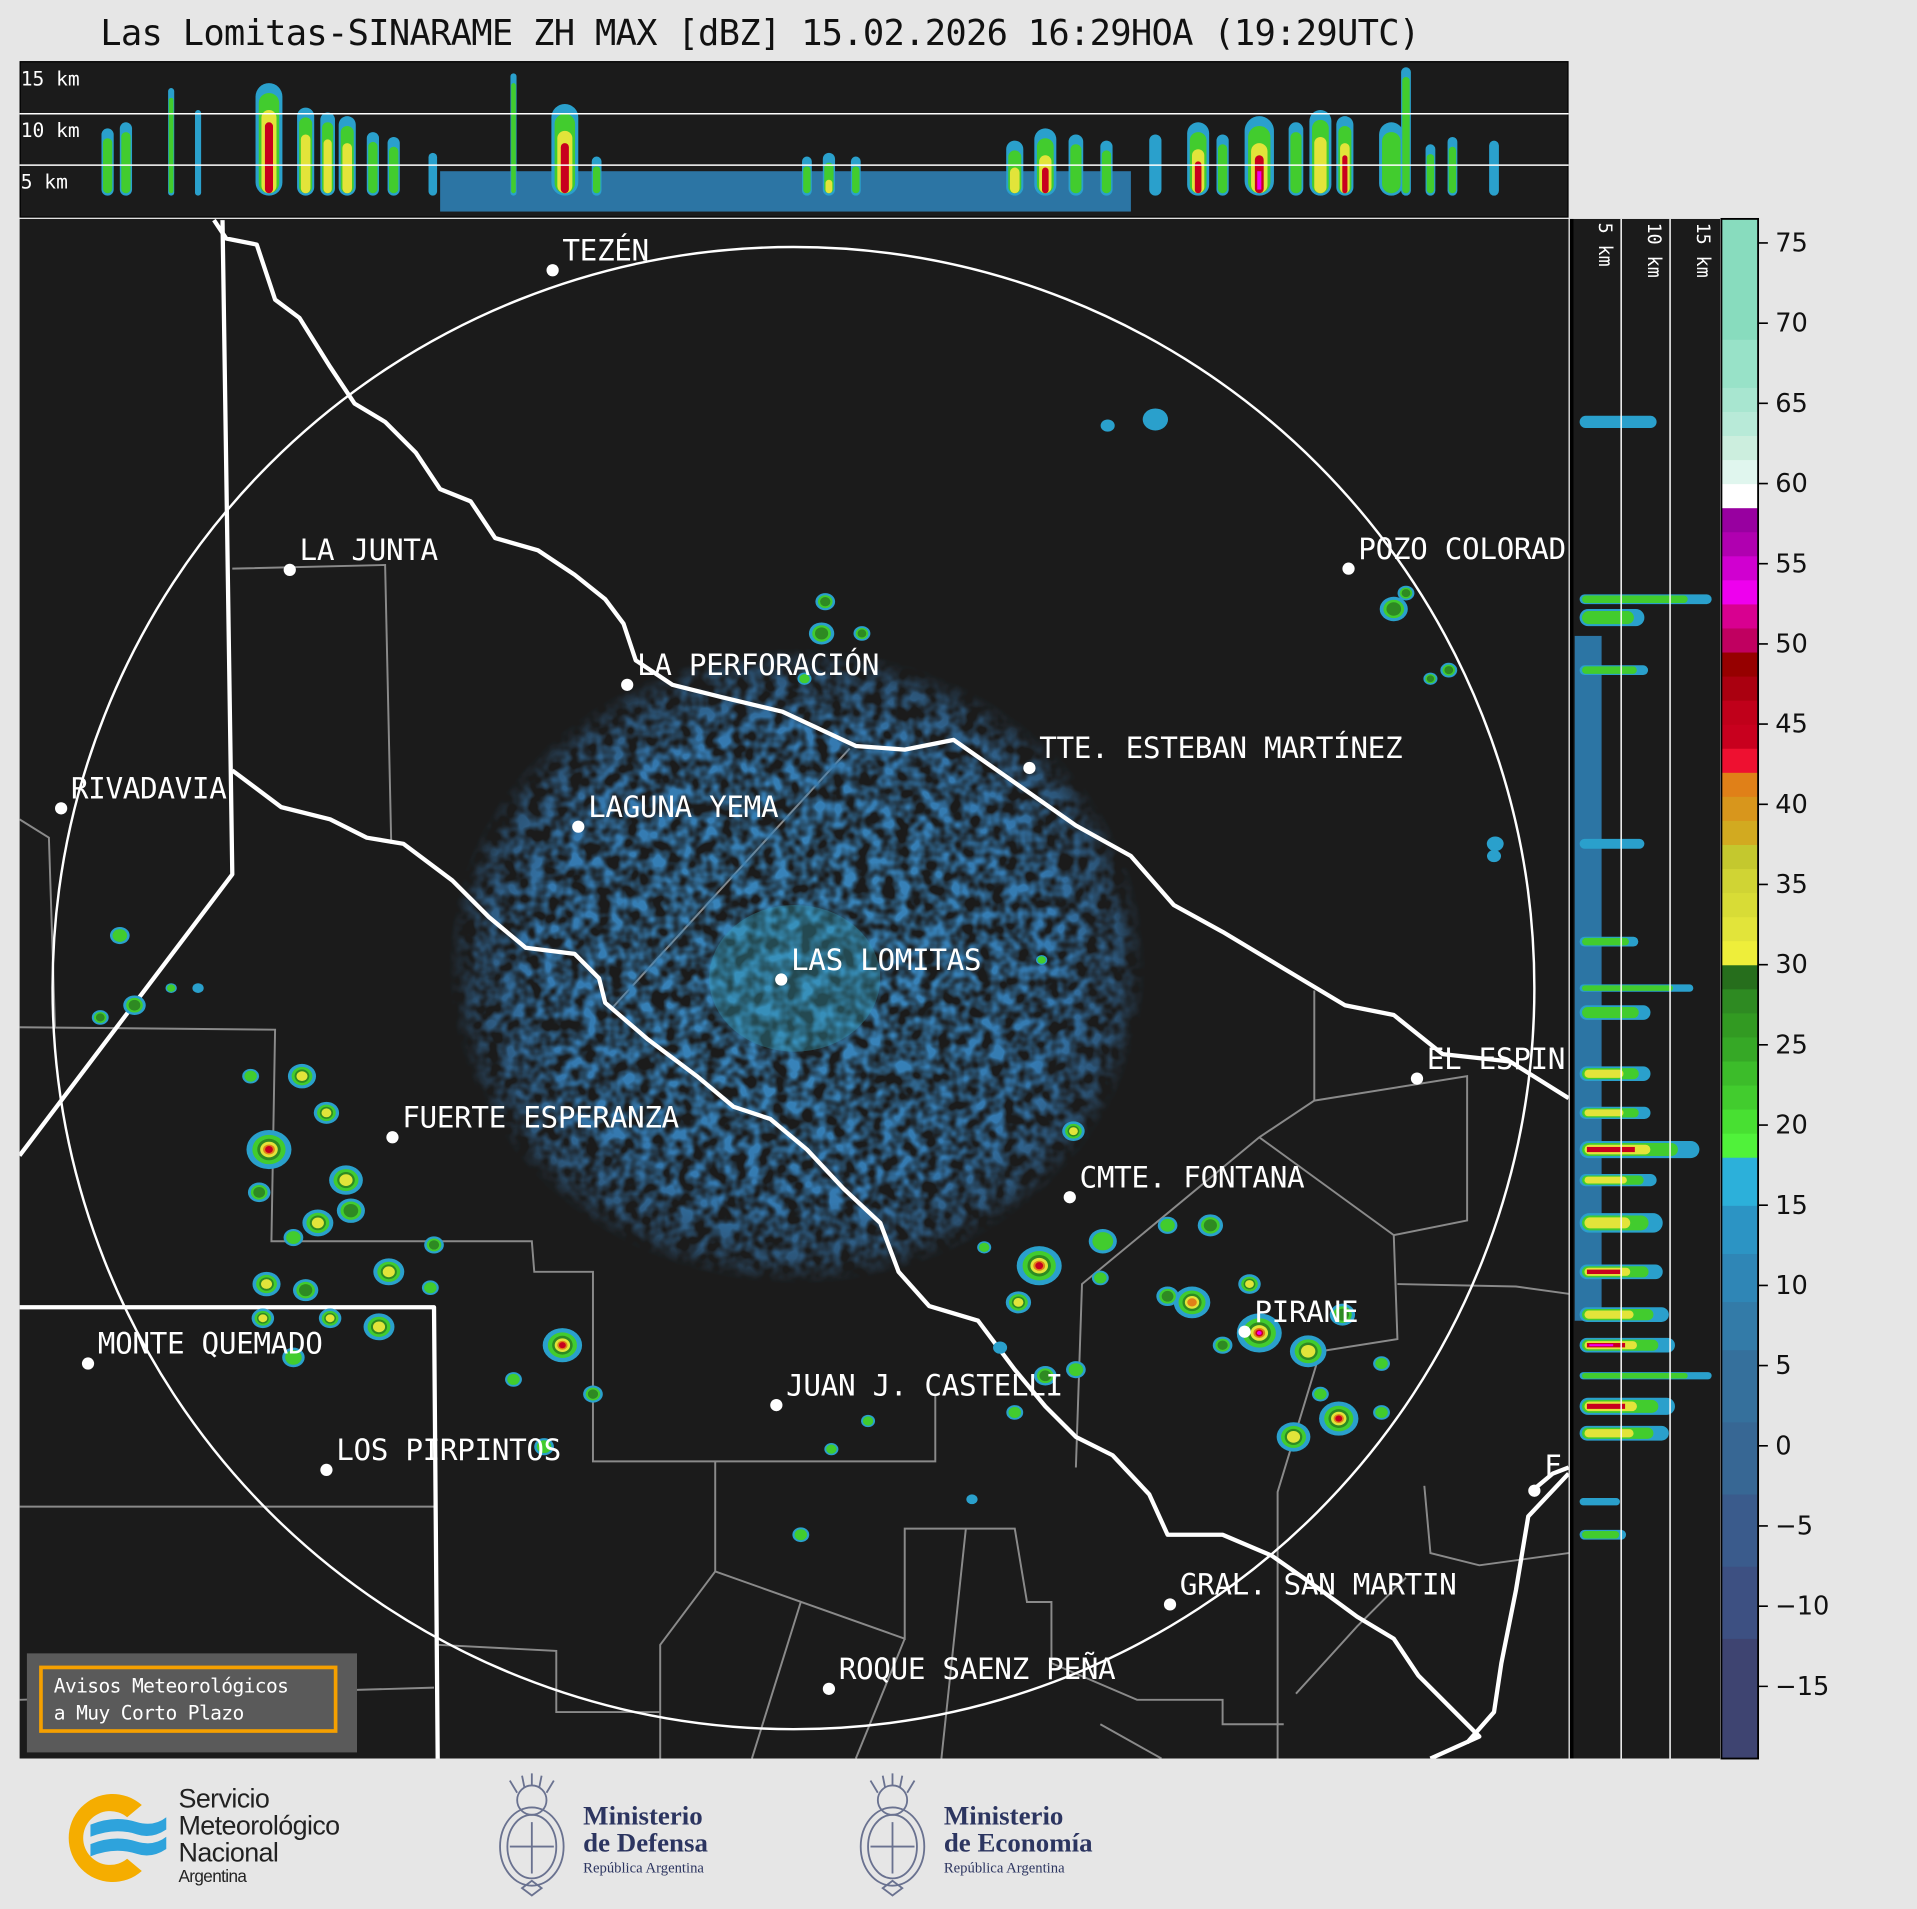 This screenshot has height=1909, width=1917. I want to click on side-height-label-15km: 15 km, so click(1702, 250).